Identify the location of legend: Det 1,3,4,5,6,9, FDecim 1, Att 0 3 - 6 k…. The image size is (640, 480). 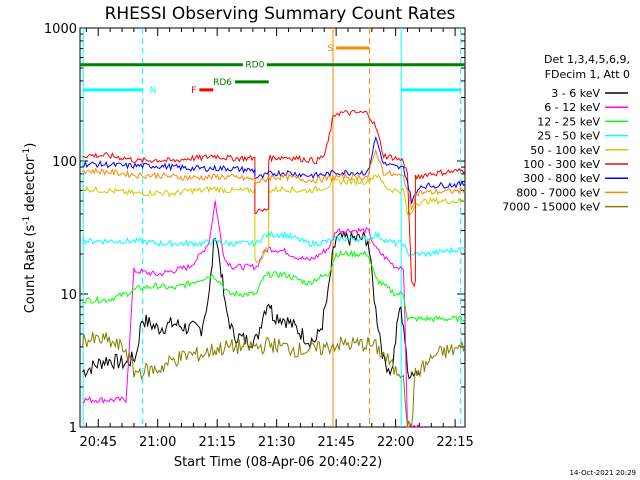
(566, 133).